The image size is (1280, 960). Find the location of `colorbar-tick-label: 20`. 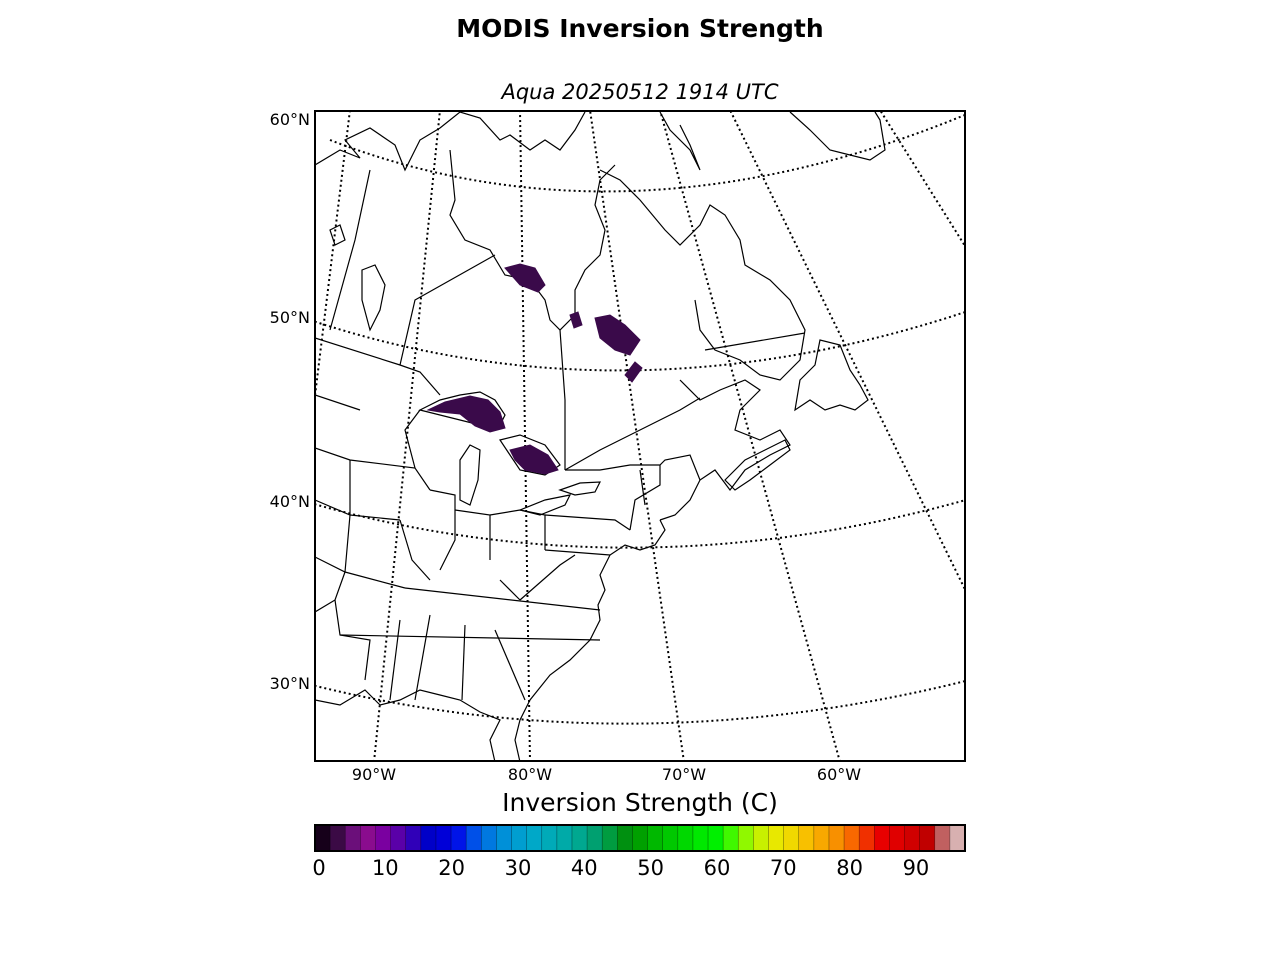

colorbar-tick-label: 20 is located at coordinates (451, 868).